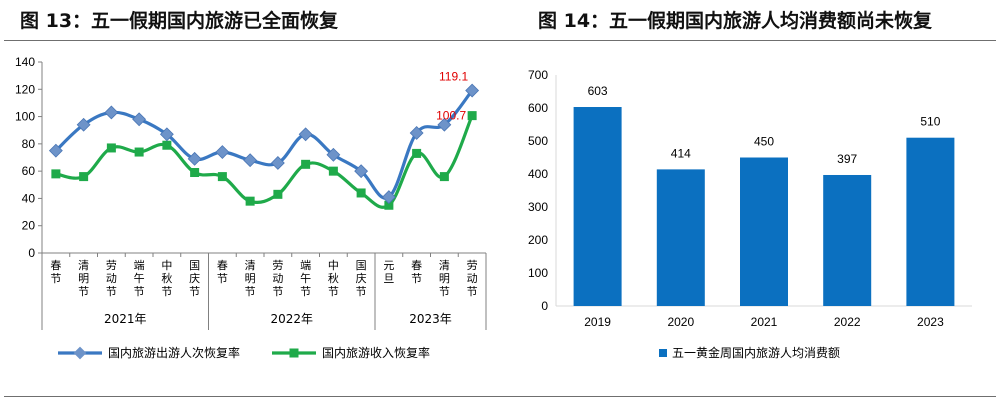 The image size is (1000, 410). What do you see at coordinates (538, 108) in the screenshot?
I see `right-y-tick-label: 600` at bounding box center [538, 108].